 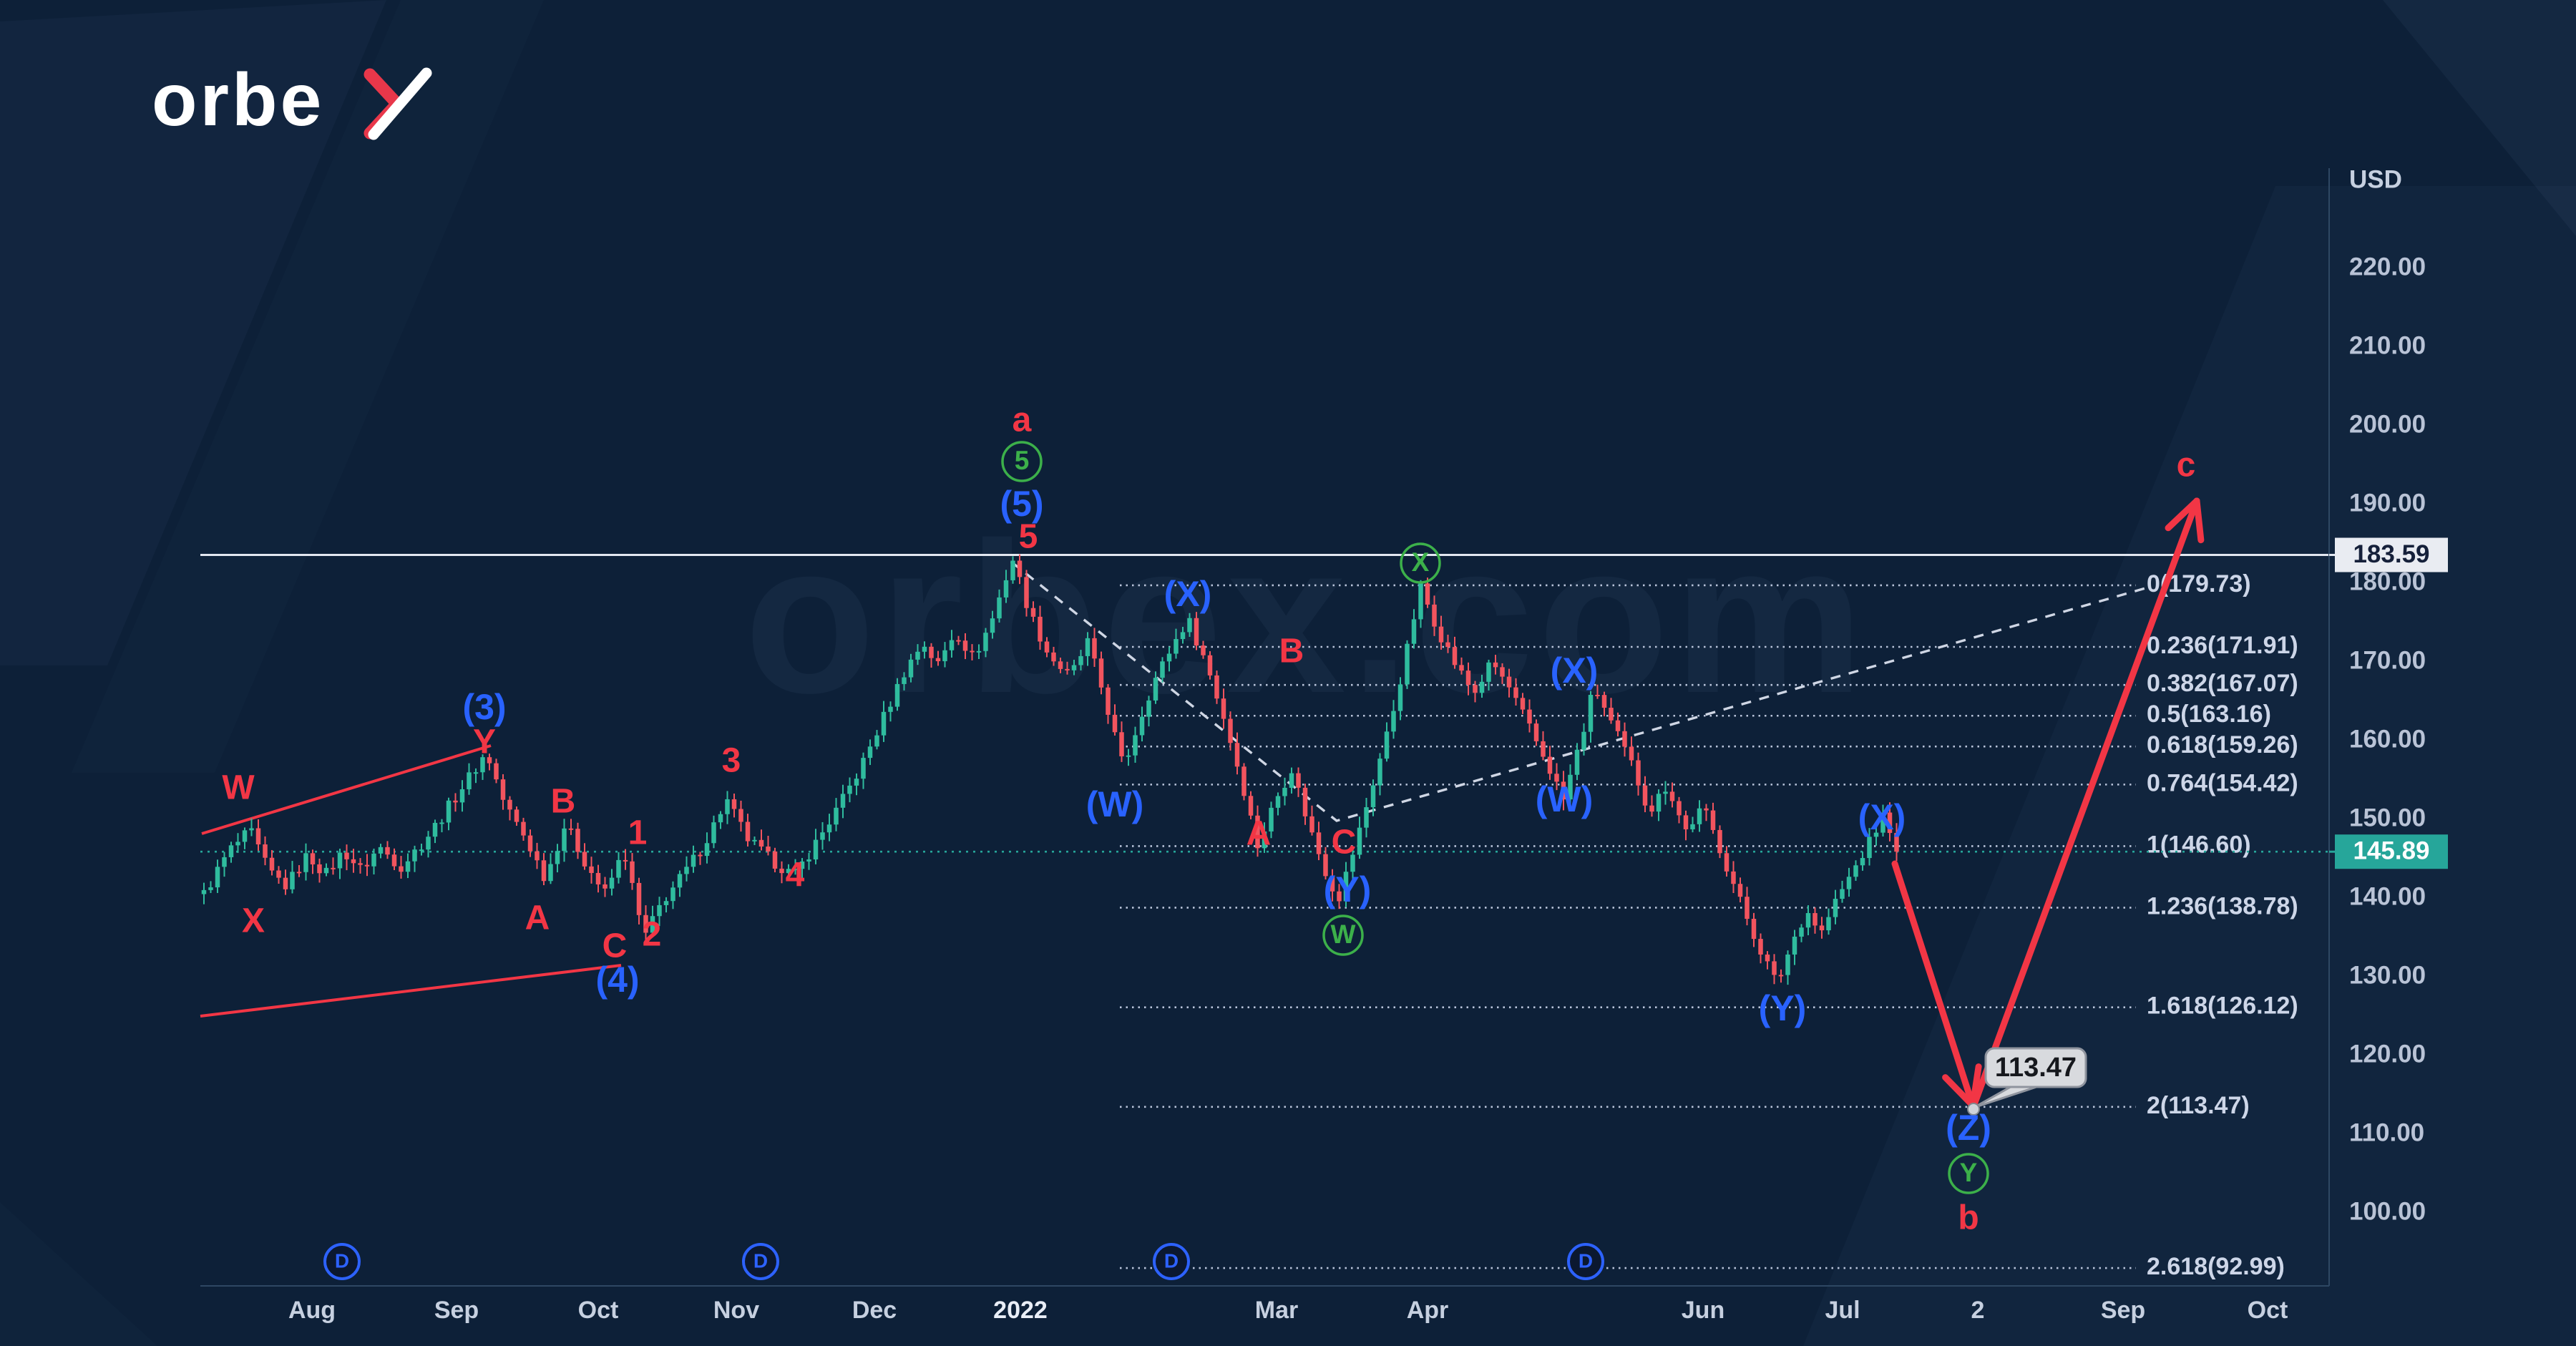 I want to click on dashed-guide-line, so click(x=1580, y=691).